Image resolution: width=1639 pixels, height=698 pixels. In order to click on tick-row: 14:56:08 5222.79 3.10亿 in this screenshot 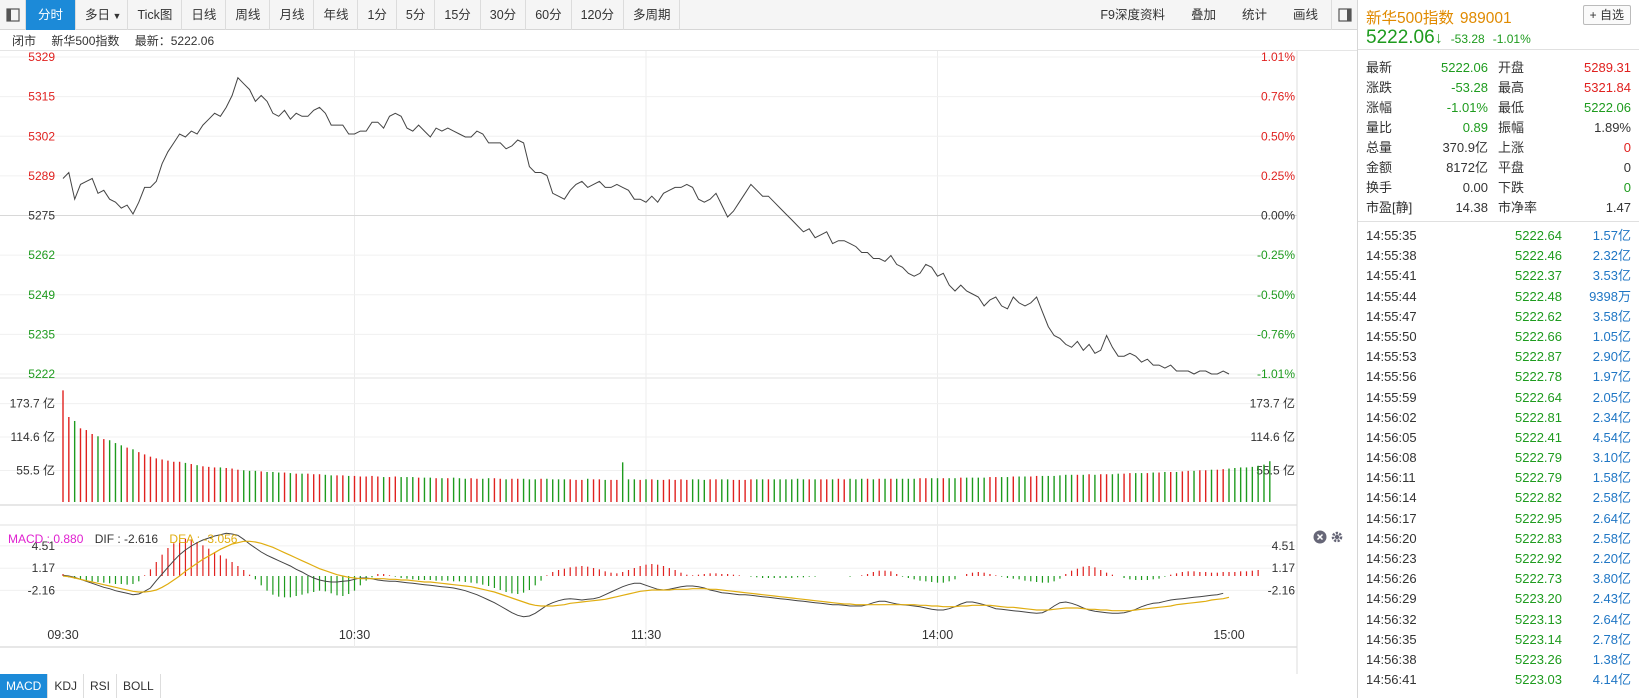, I will do `click(1498, 458)`.